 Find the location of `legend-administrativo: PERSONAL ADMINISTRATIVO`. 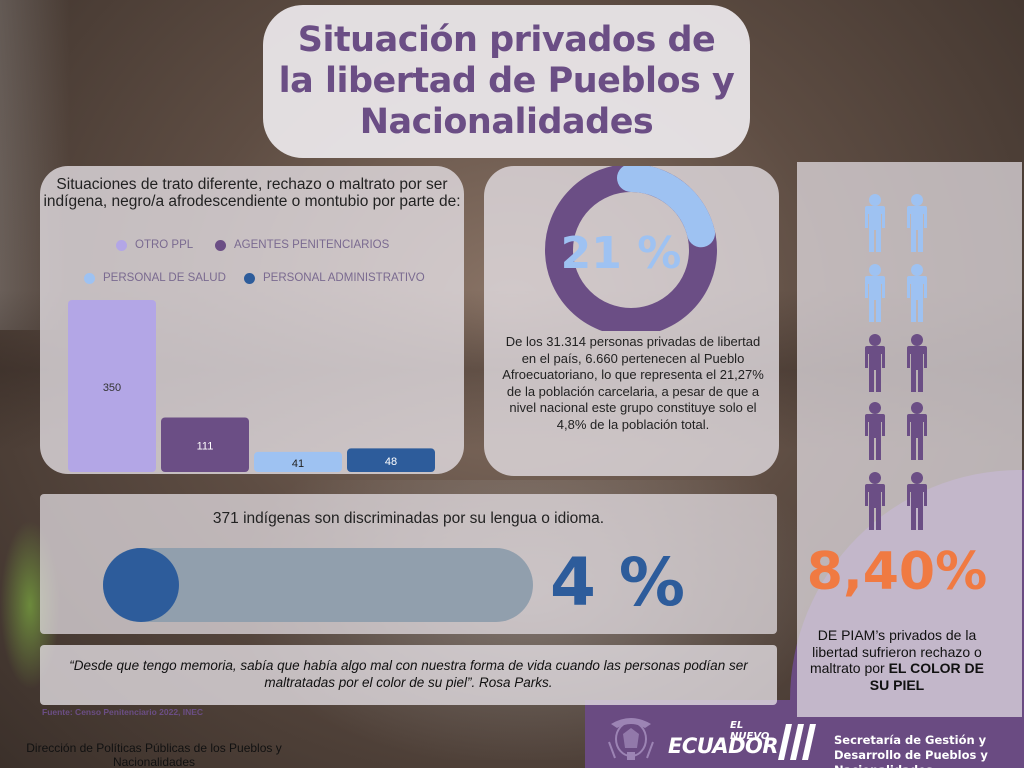

legend-administrativo: PERSONAL ADMINISTRATIVO is located at coordinates (334, 278).